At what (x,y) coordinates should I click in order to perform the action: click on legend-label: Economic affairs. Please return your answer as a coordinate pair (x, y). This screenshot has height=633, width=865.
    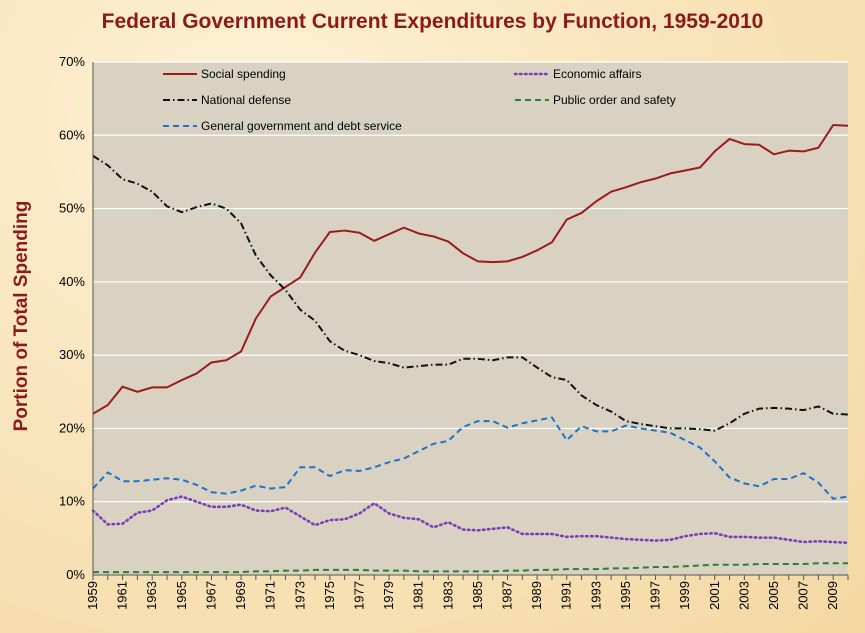
    Looking at the image, I should click on (597, 74).